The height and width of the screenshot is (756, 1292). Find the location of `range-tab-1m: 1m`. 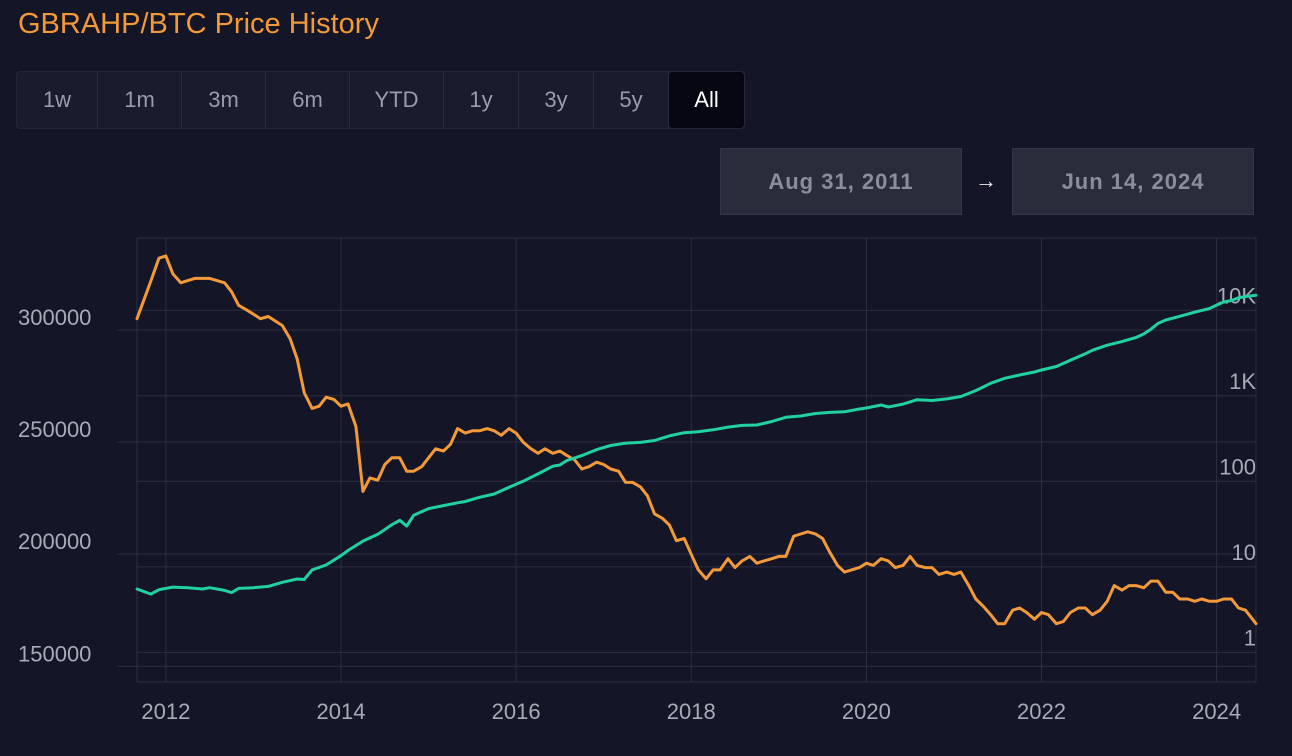

range-tab-1m: 1m is located at coordinates (140, 100).